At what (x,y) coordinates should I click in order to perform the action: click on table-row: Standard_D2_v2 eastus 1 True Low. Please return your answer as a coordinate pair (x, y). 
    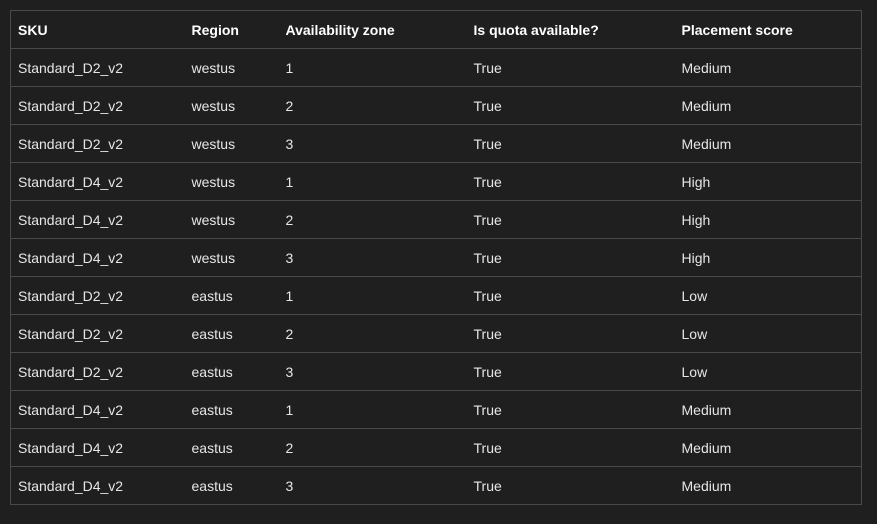
    Looking at the image, I should click on (436, 295).